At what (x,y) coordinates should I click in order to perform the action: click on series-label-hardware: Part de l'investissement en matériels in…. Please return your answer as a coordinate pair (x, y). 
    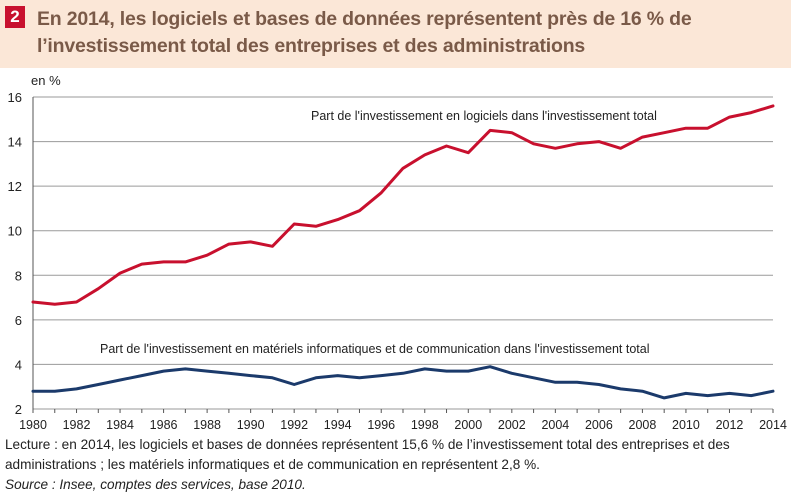
    Looking at the image, I should click on (374, 349).